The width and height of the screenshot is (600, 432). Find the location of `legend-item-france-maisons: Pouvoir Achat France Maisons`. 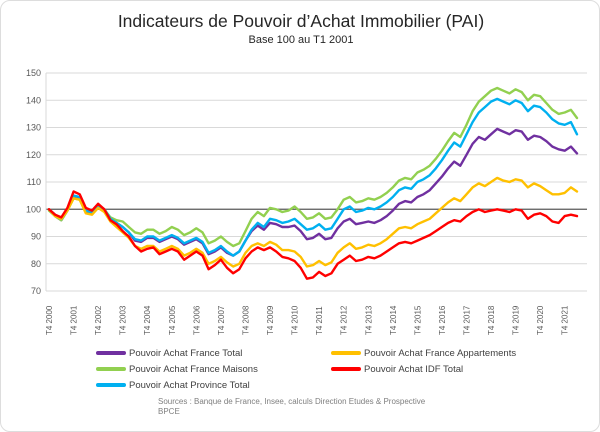

legend-item-france-maisons: Pouvoir Achat France Maisons is located at coordinates (177, 369).